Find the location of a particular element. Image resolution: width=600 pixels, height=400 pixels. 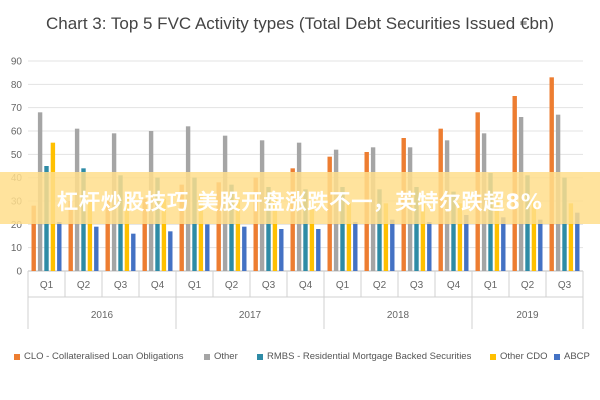

legend-label: Other CDO is located at coordinates (524, 356).